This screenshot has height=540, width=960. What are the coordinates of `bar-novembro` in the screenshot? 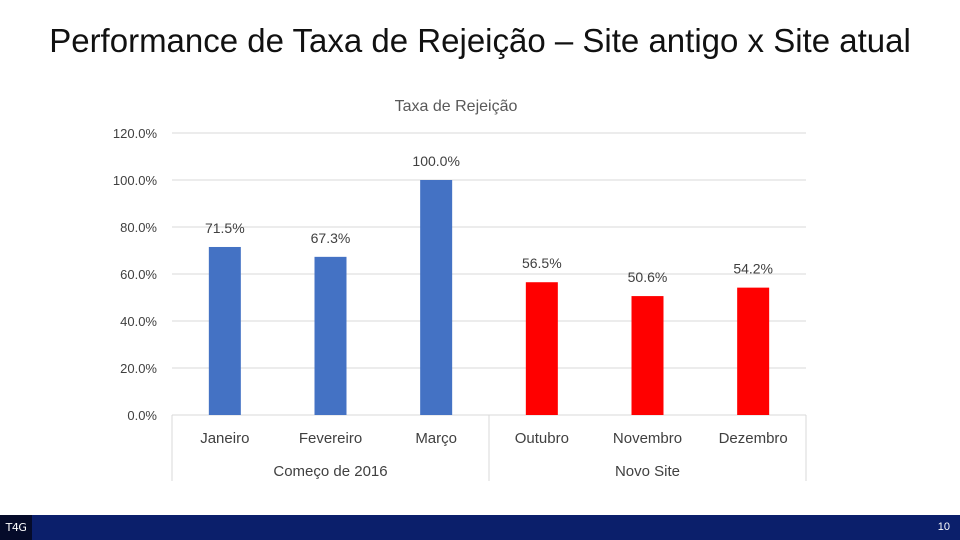 It's located at (647, 355).